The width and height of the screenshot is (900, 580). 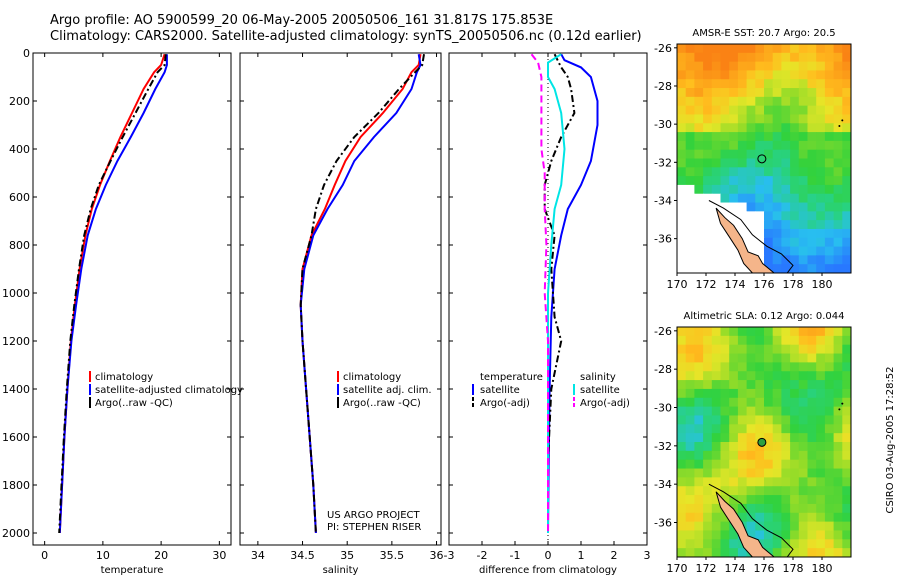 What do you see at coordinates (392, 555) in the screenshot?
I see `salinity-xtick-label: 35.5` at bounding box center [392, 555].